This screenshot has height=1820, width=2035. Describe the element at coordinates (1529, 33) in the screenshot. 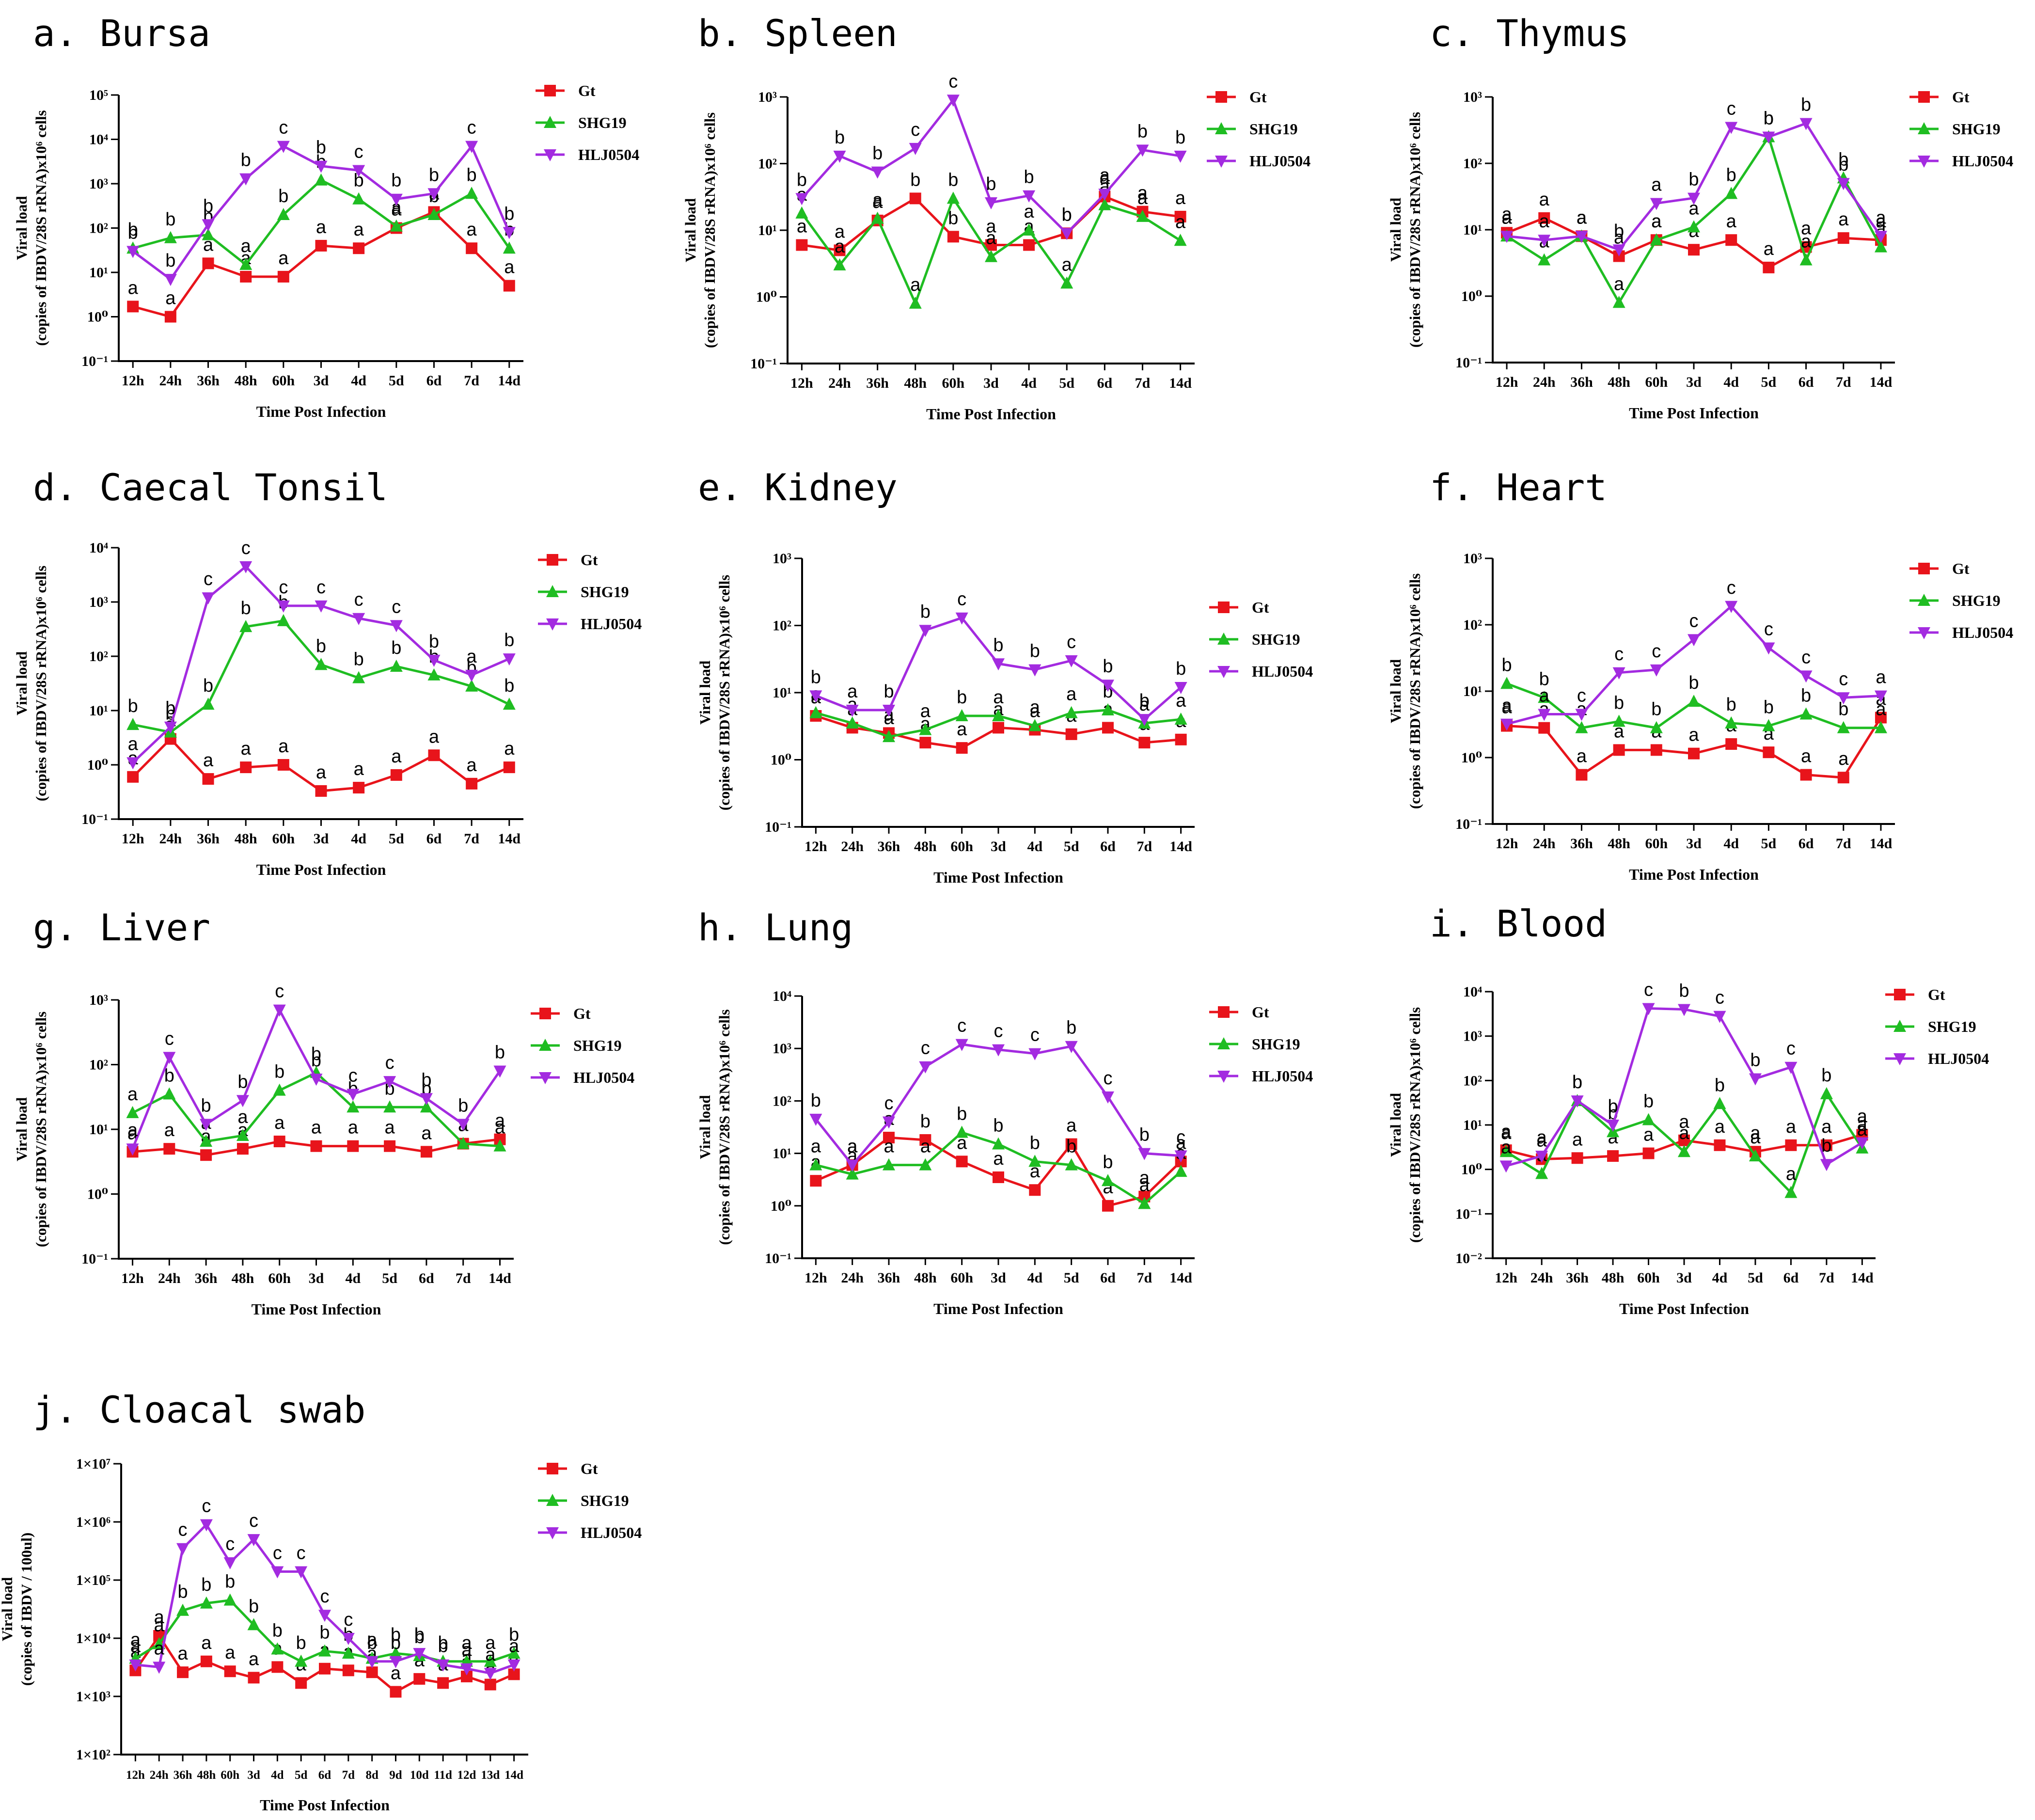

I see `panel-title: c. Thymus` at that location.